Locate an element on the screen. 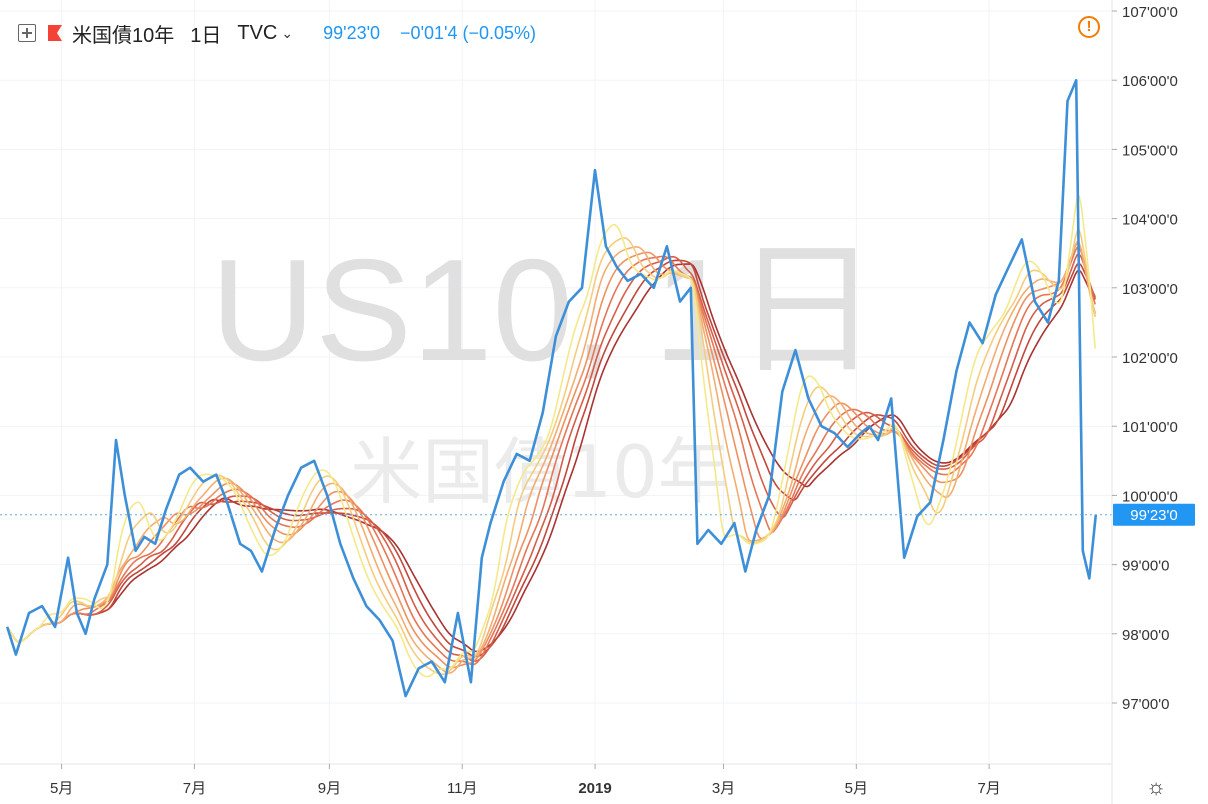  y-tick-label: 103'00'0 is located at coordinates (1150, 289).